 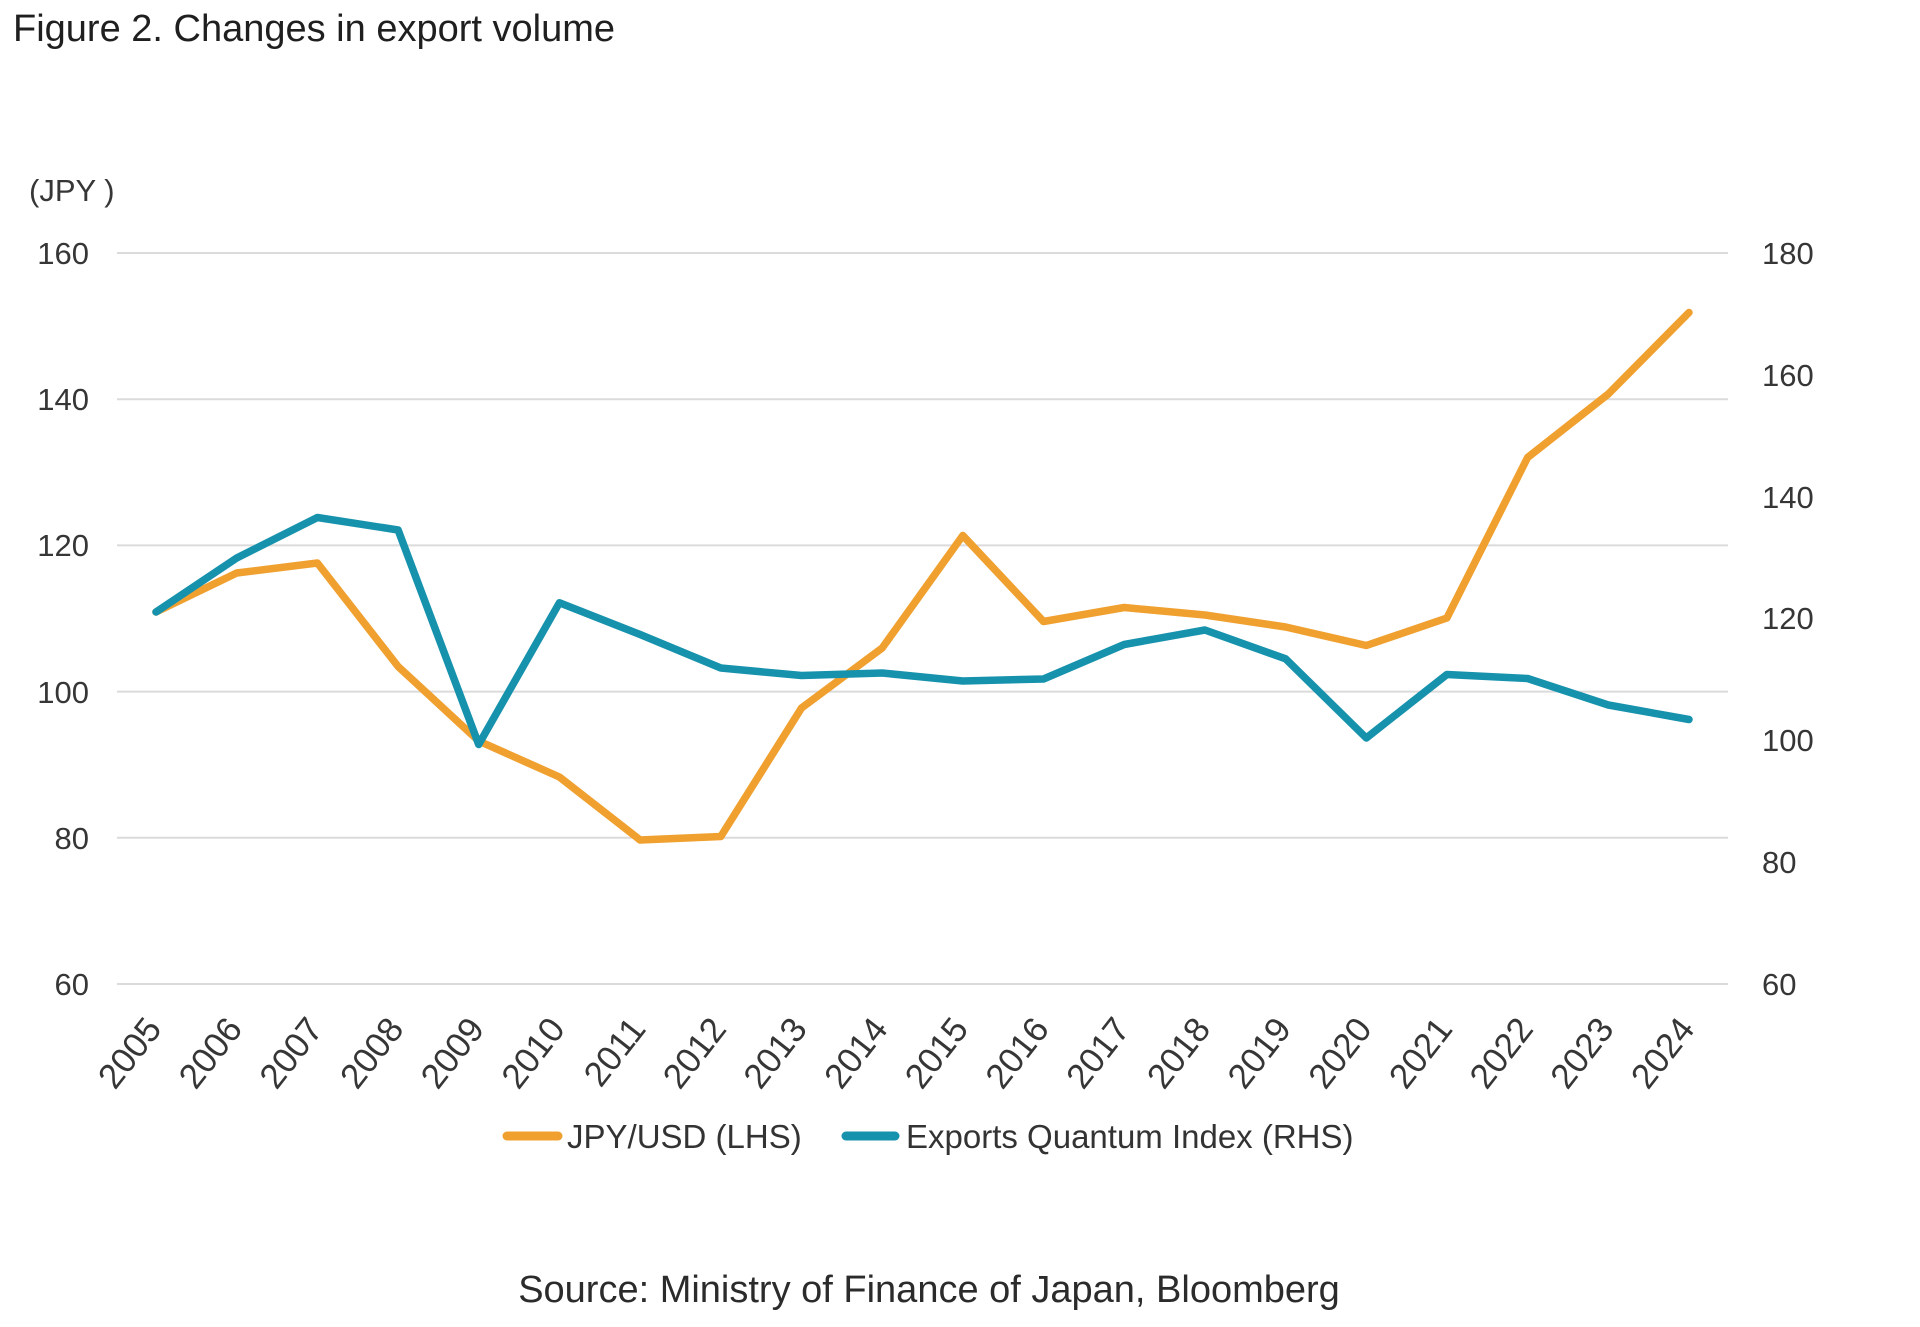 I want to click on svg-text: 180, so click(x=1788, y=253).